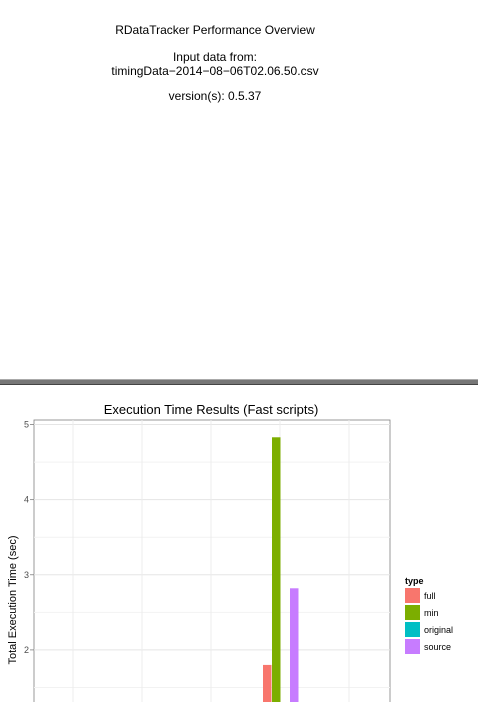 This screenshot has width=478, height=702. Describe the element at coordinates (412, 612) in the screenshot. I see `legend-key-min` at that location.